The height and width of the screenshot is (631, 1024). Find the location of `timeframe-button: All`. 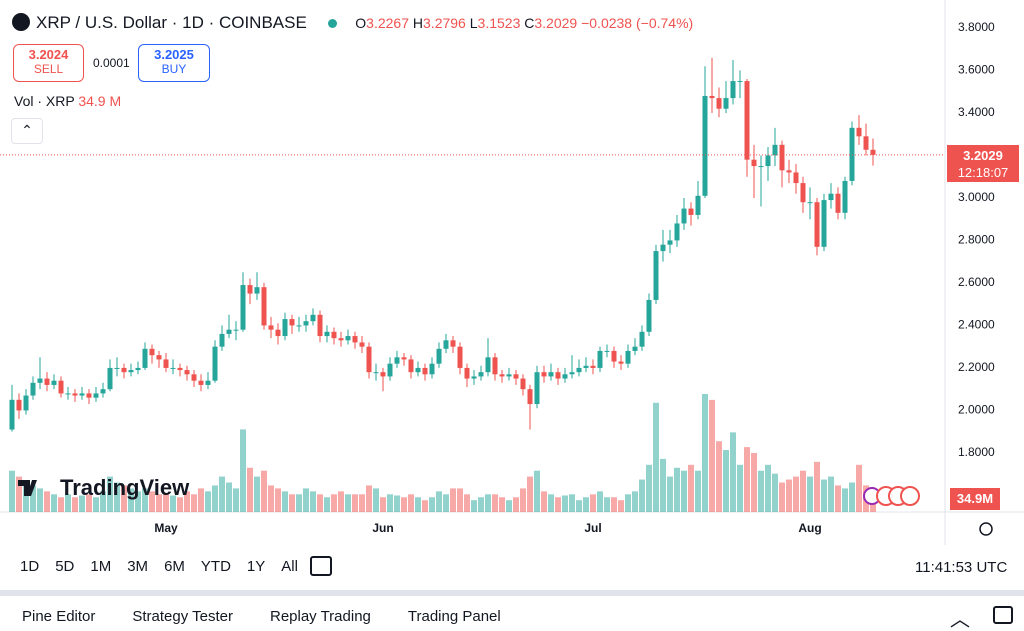

timeframe-button: All is located at coordinates (289, 566).